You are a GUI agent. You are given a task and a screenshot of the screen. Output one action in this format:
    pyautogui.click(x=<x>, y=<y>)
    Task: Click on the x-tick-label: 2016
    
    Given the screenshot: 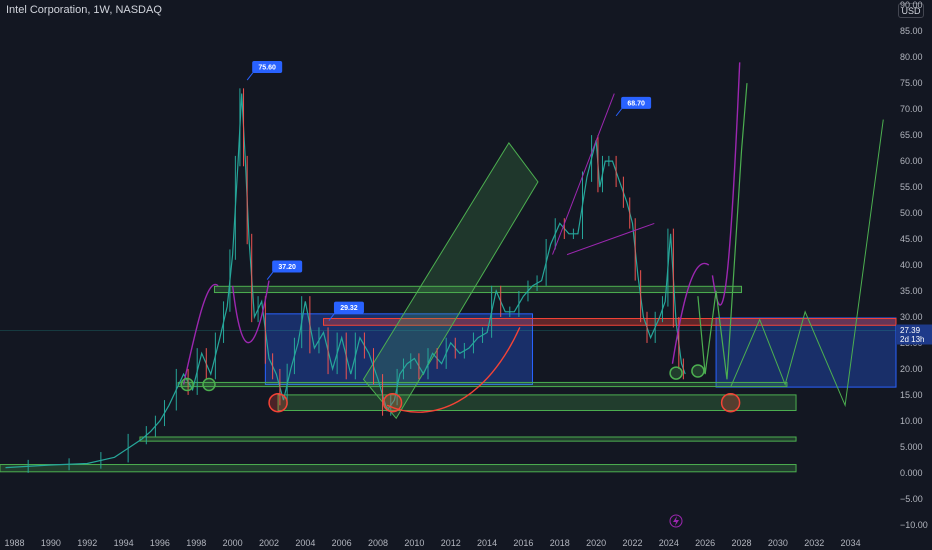 What is the action you would take?
    pyautogui.click(x=523, y=543)
    